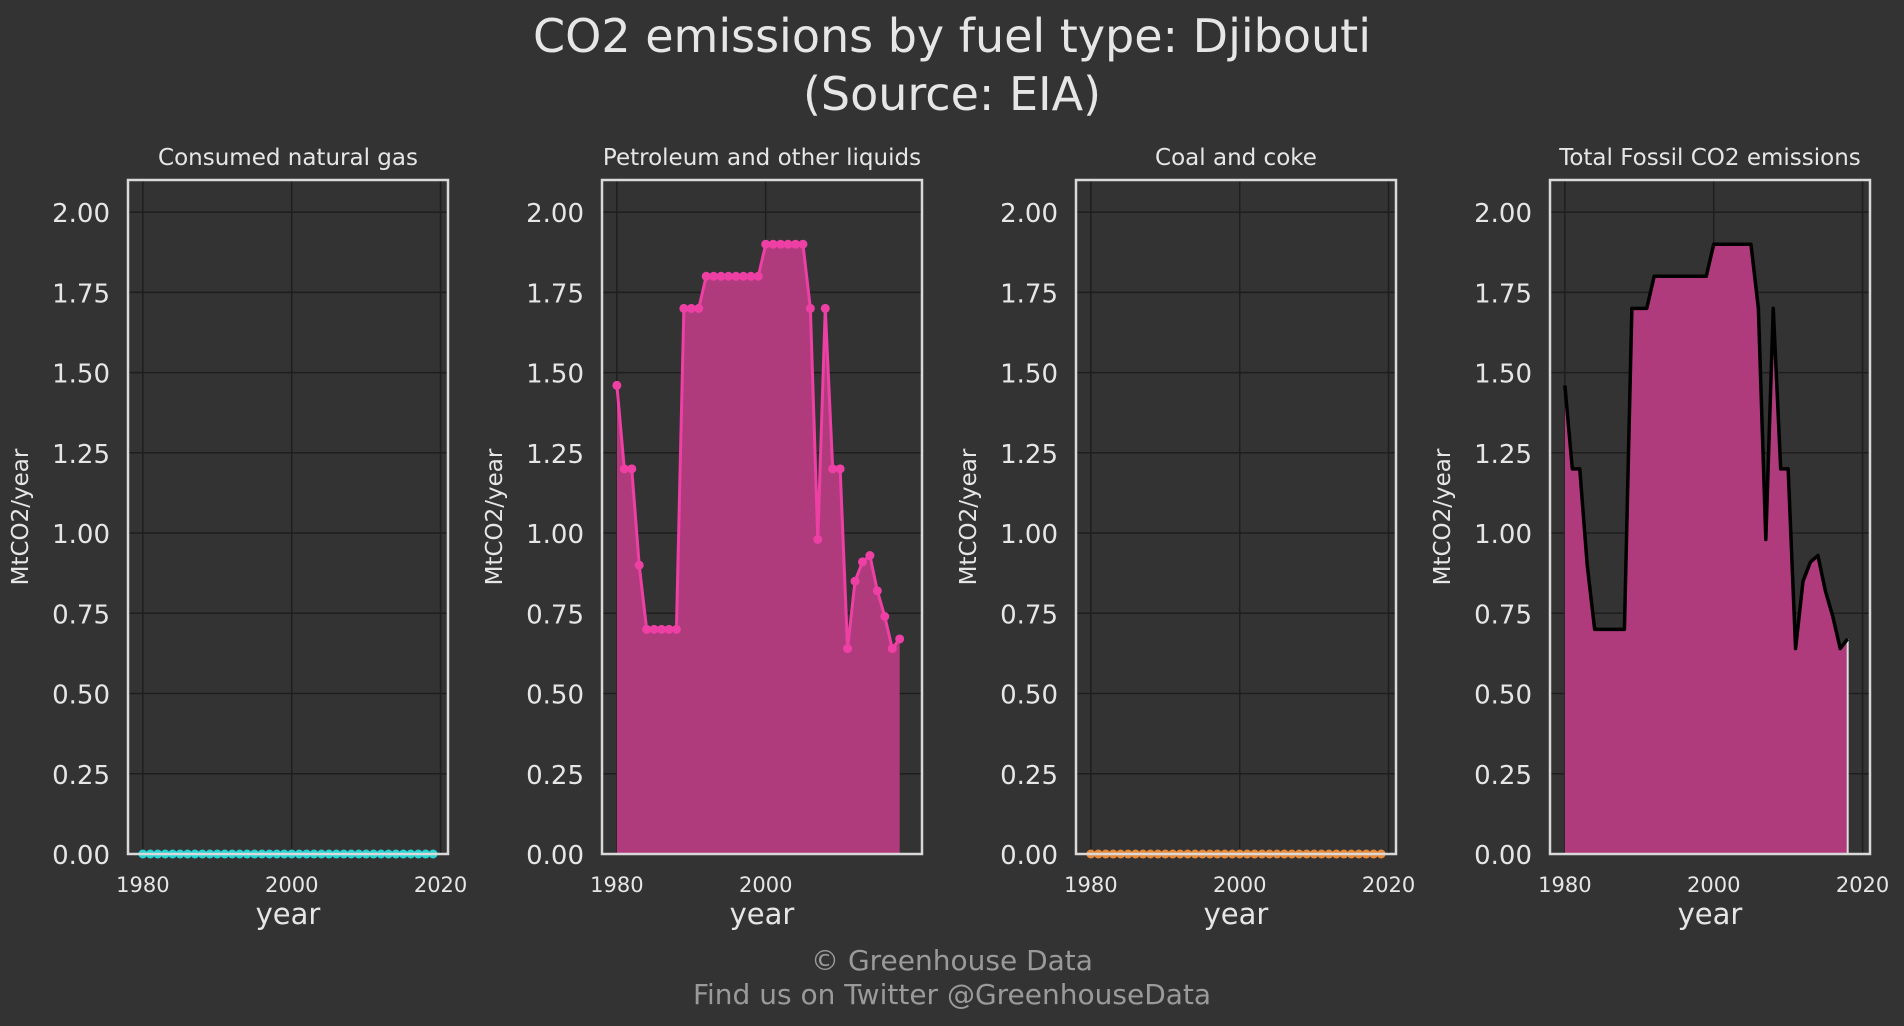 This screenshot has width=1904, height=1026. Describe the element at coordinates (952, 94) in the screenshot. I see `figure-title-line2: (Source: EIA)` at that location.